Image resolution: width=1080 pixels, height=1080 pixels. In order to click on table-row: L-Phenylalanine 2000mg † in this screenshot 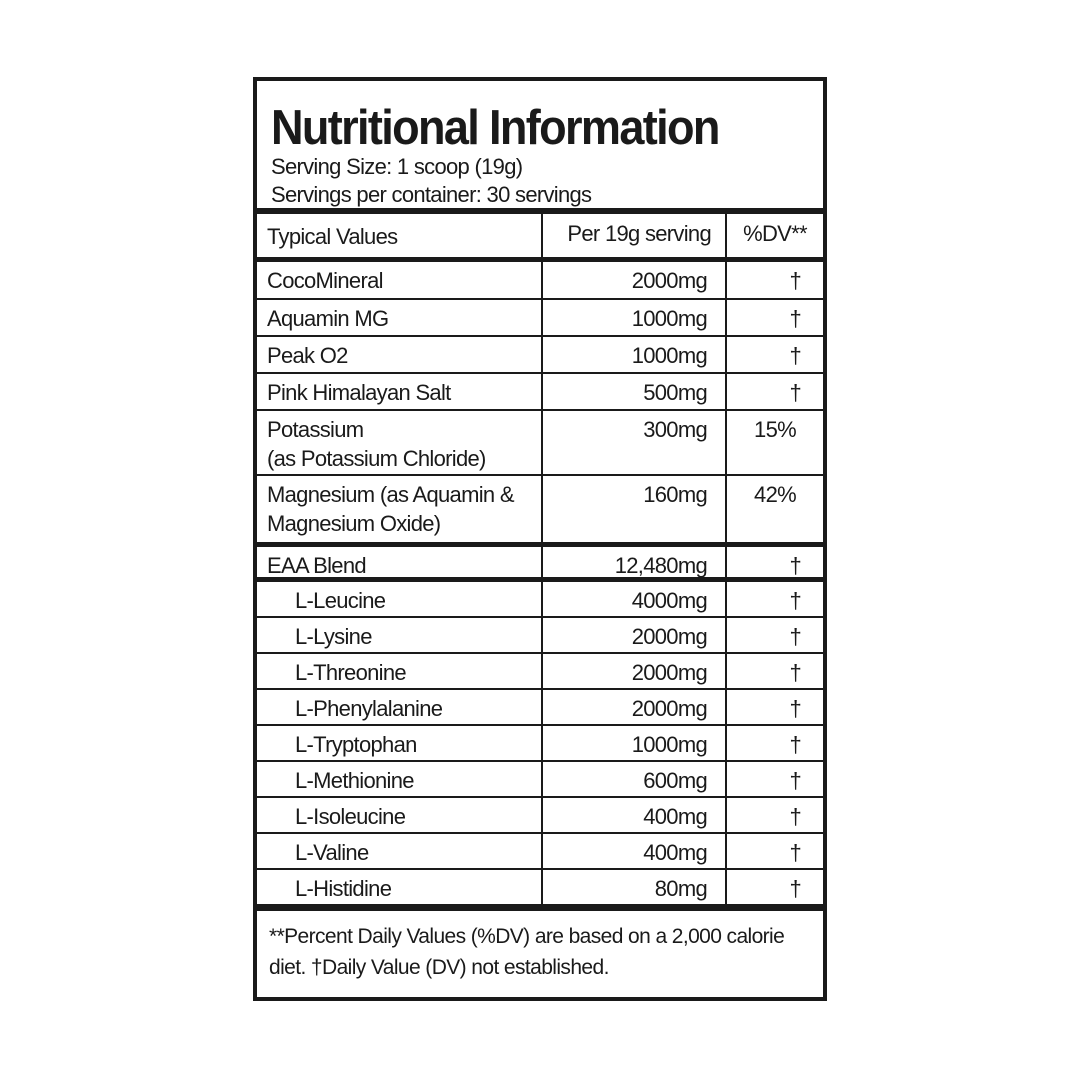, I will do `click(540, 708)`.